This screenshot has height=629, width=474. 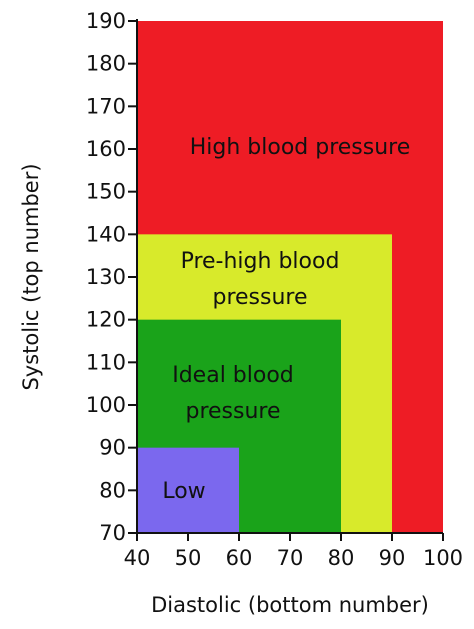 I want to click on y-tick-label: 120, so click(x=106, y=320).